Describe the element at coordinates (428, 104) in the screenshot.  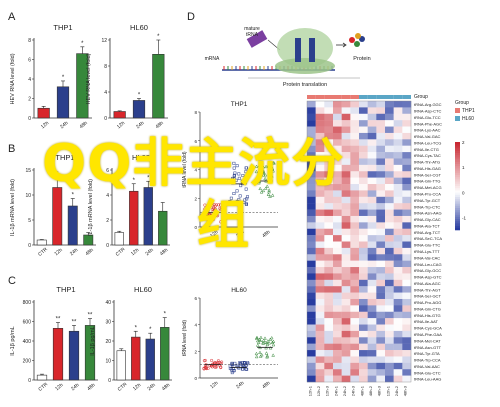
I see `row-label: tRNA-Arg-GGC` at that location.